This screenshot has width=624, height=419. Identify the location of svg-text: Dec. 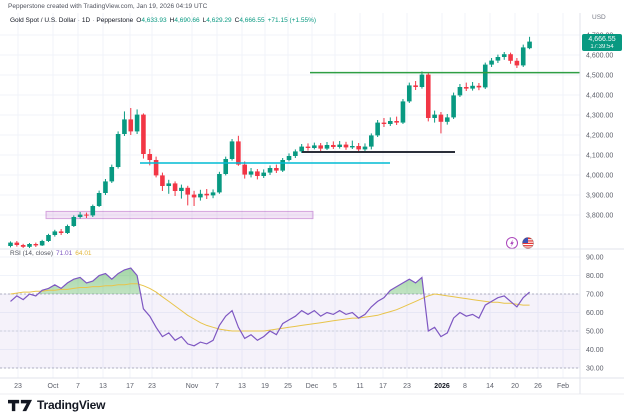
(312, 386).